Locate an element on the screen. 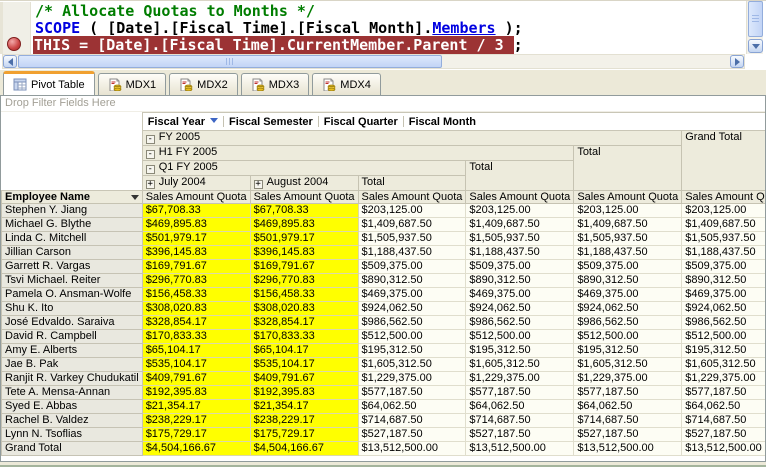 The width and height of the screenshot is (766, 467). employee-name-cell: Lynn N. Tsoflias is located at coordinates (72, 434).